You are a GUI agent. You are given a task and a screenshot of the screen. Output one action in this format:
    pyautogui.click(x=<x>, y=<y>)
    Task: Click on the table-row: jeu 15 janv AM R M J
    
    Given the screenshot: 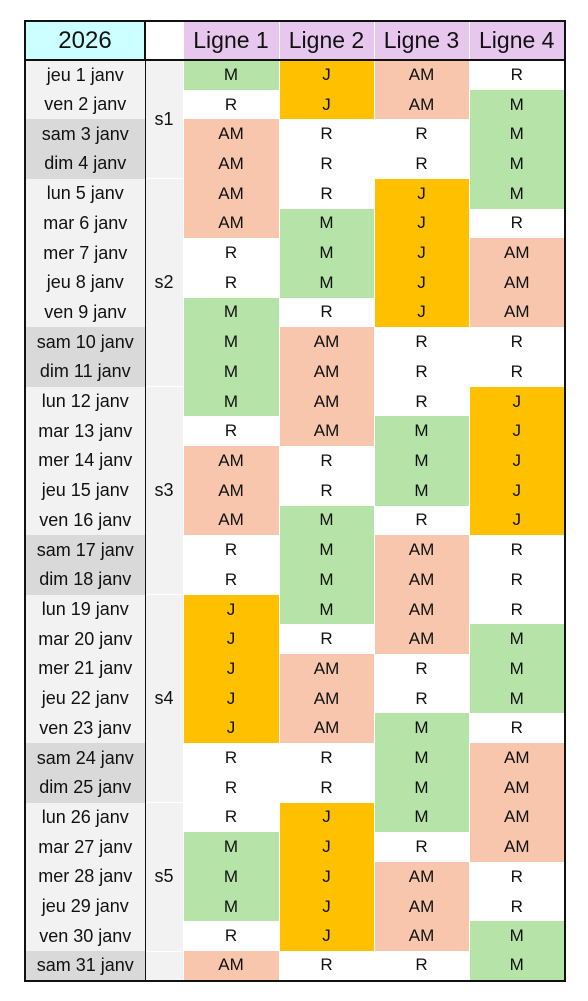 What is the action you would take?
    pyautogui.click(x=295, y=490)
    